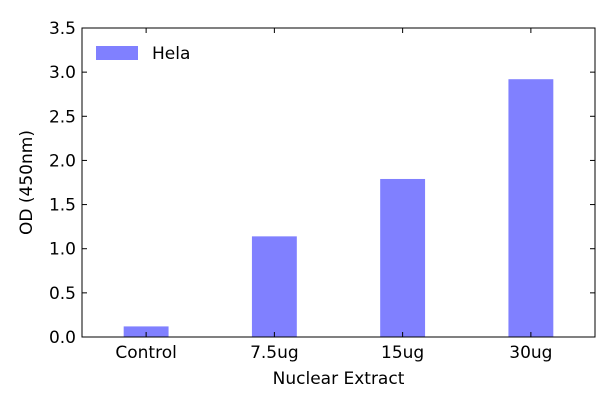 This screenshot has width=608, height=405. Describe the element at coordinates (402, 353) in the screenshot. I see `x-tick-label: 15ug` at that location.